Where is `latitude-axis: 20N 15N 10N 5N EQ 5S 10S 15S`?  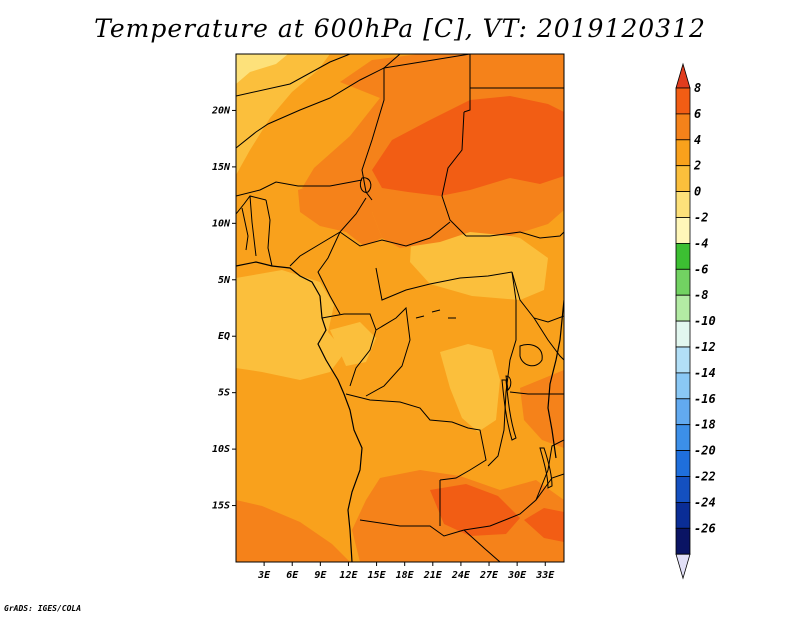 latitude-axis: 20N 15N 10N 5N EQ 5S 10S 15S is located at coordinates (223, 308).